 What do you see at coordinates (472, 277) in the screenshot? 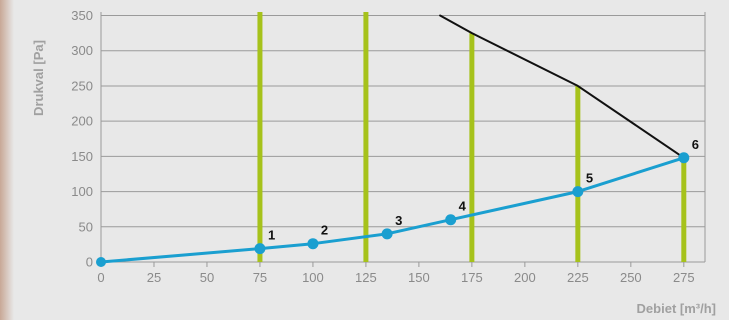
I see `x-tick-label: 175` at bounding box center [472, 277].